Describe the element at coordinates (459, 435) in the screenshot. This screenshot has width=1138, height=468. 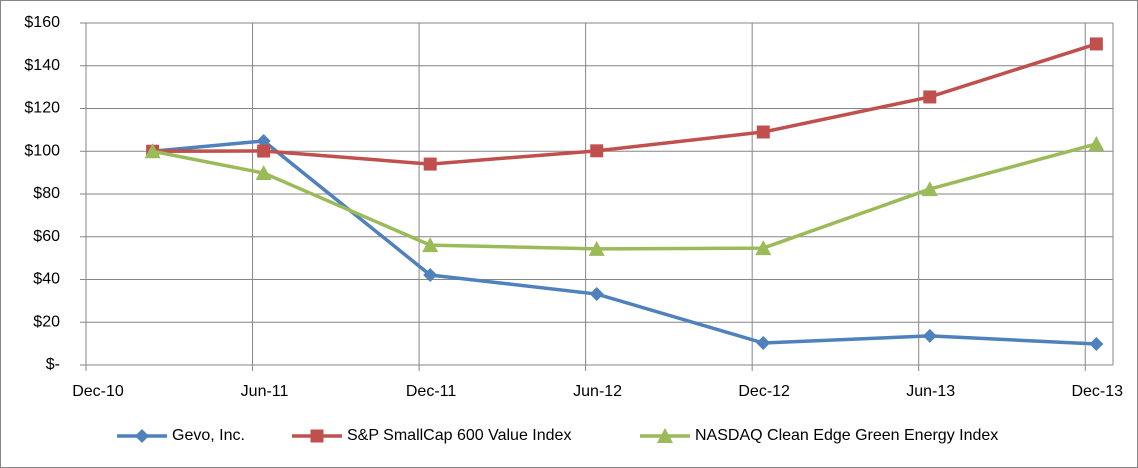
I see `legend-label: S&P SmallCap 600 Value Index` at that location.